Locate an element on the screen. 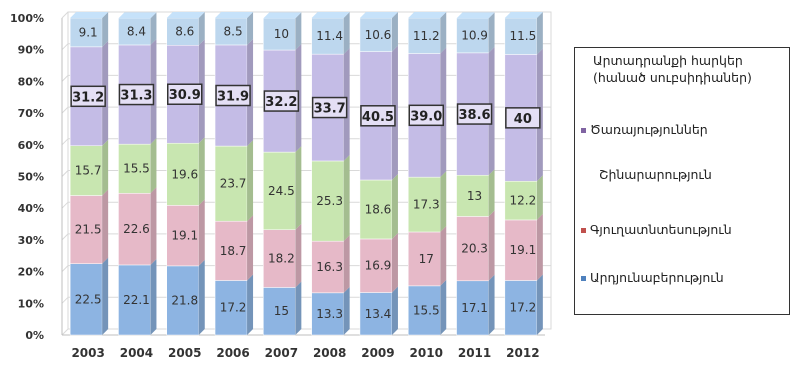  data-label-2012-s4: 11.5 is located at coordinates (522, 36).